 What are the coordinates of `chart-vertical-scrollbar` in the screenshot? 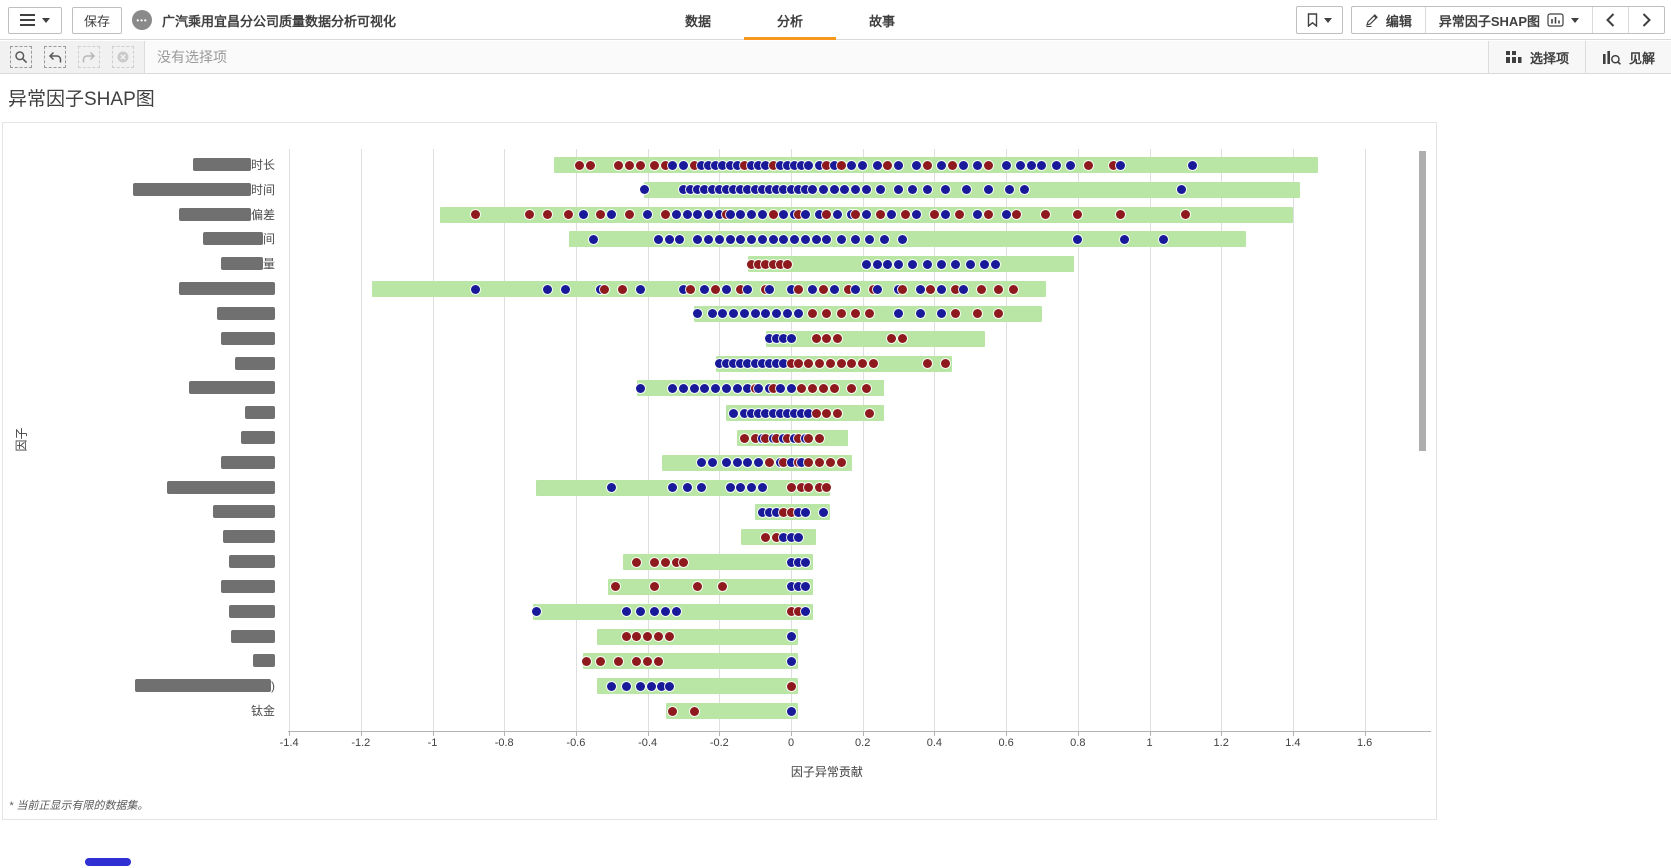 It's located at (1422, 301).